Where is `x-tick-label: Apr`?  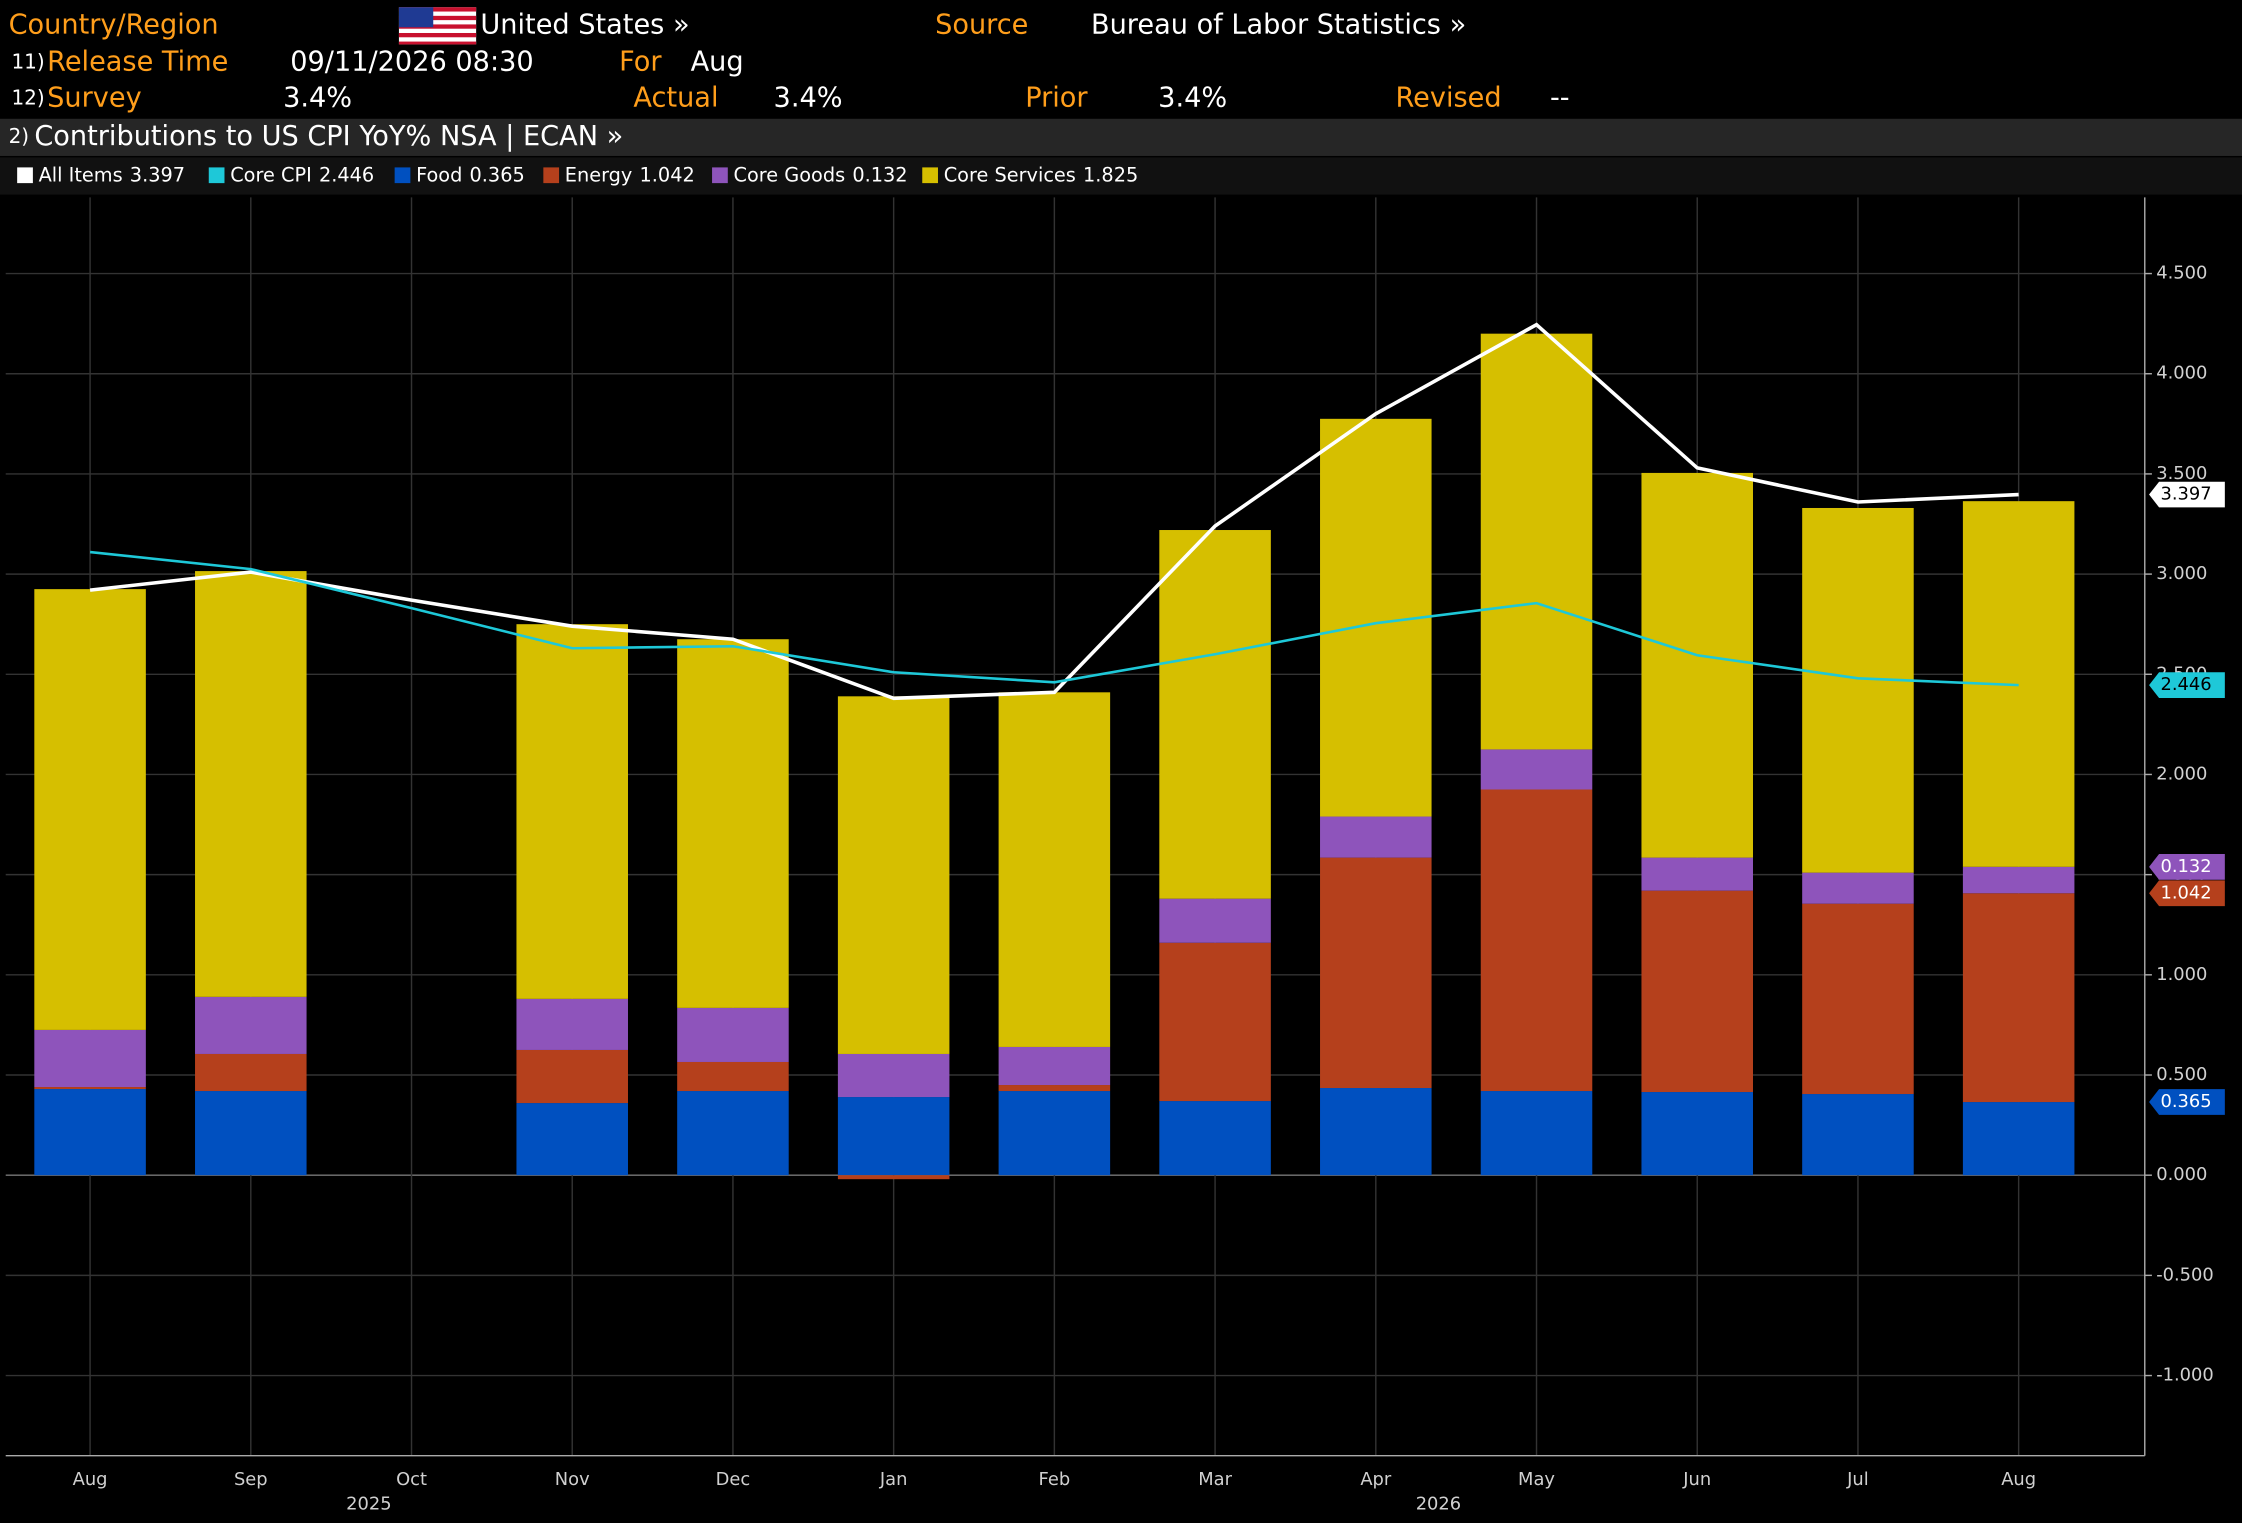
x-tick-label: Apr is located at coordinates (1376, 1479).